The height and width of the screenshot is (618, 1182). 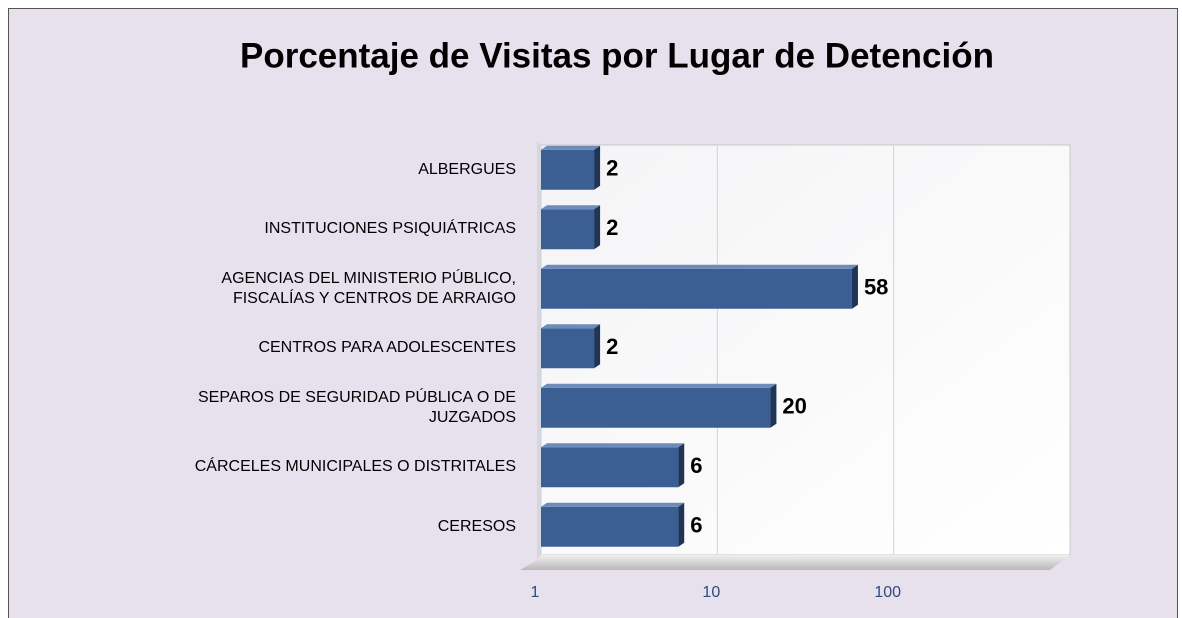 What do you see at coordinates (355, 467) in the screenshot?
I see `category-label: CÁRCELES MUNICIPALES O DISTRITALES` at bounding box center [355, 467].